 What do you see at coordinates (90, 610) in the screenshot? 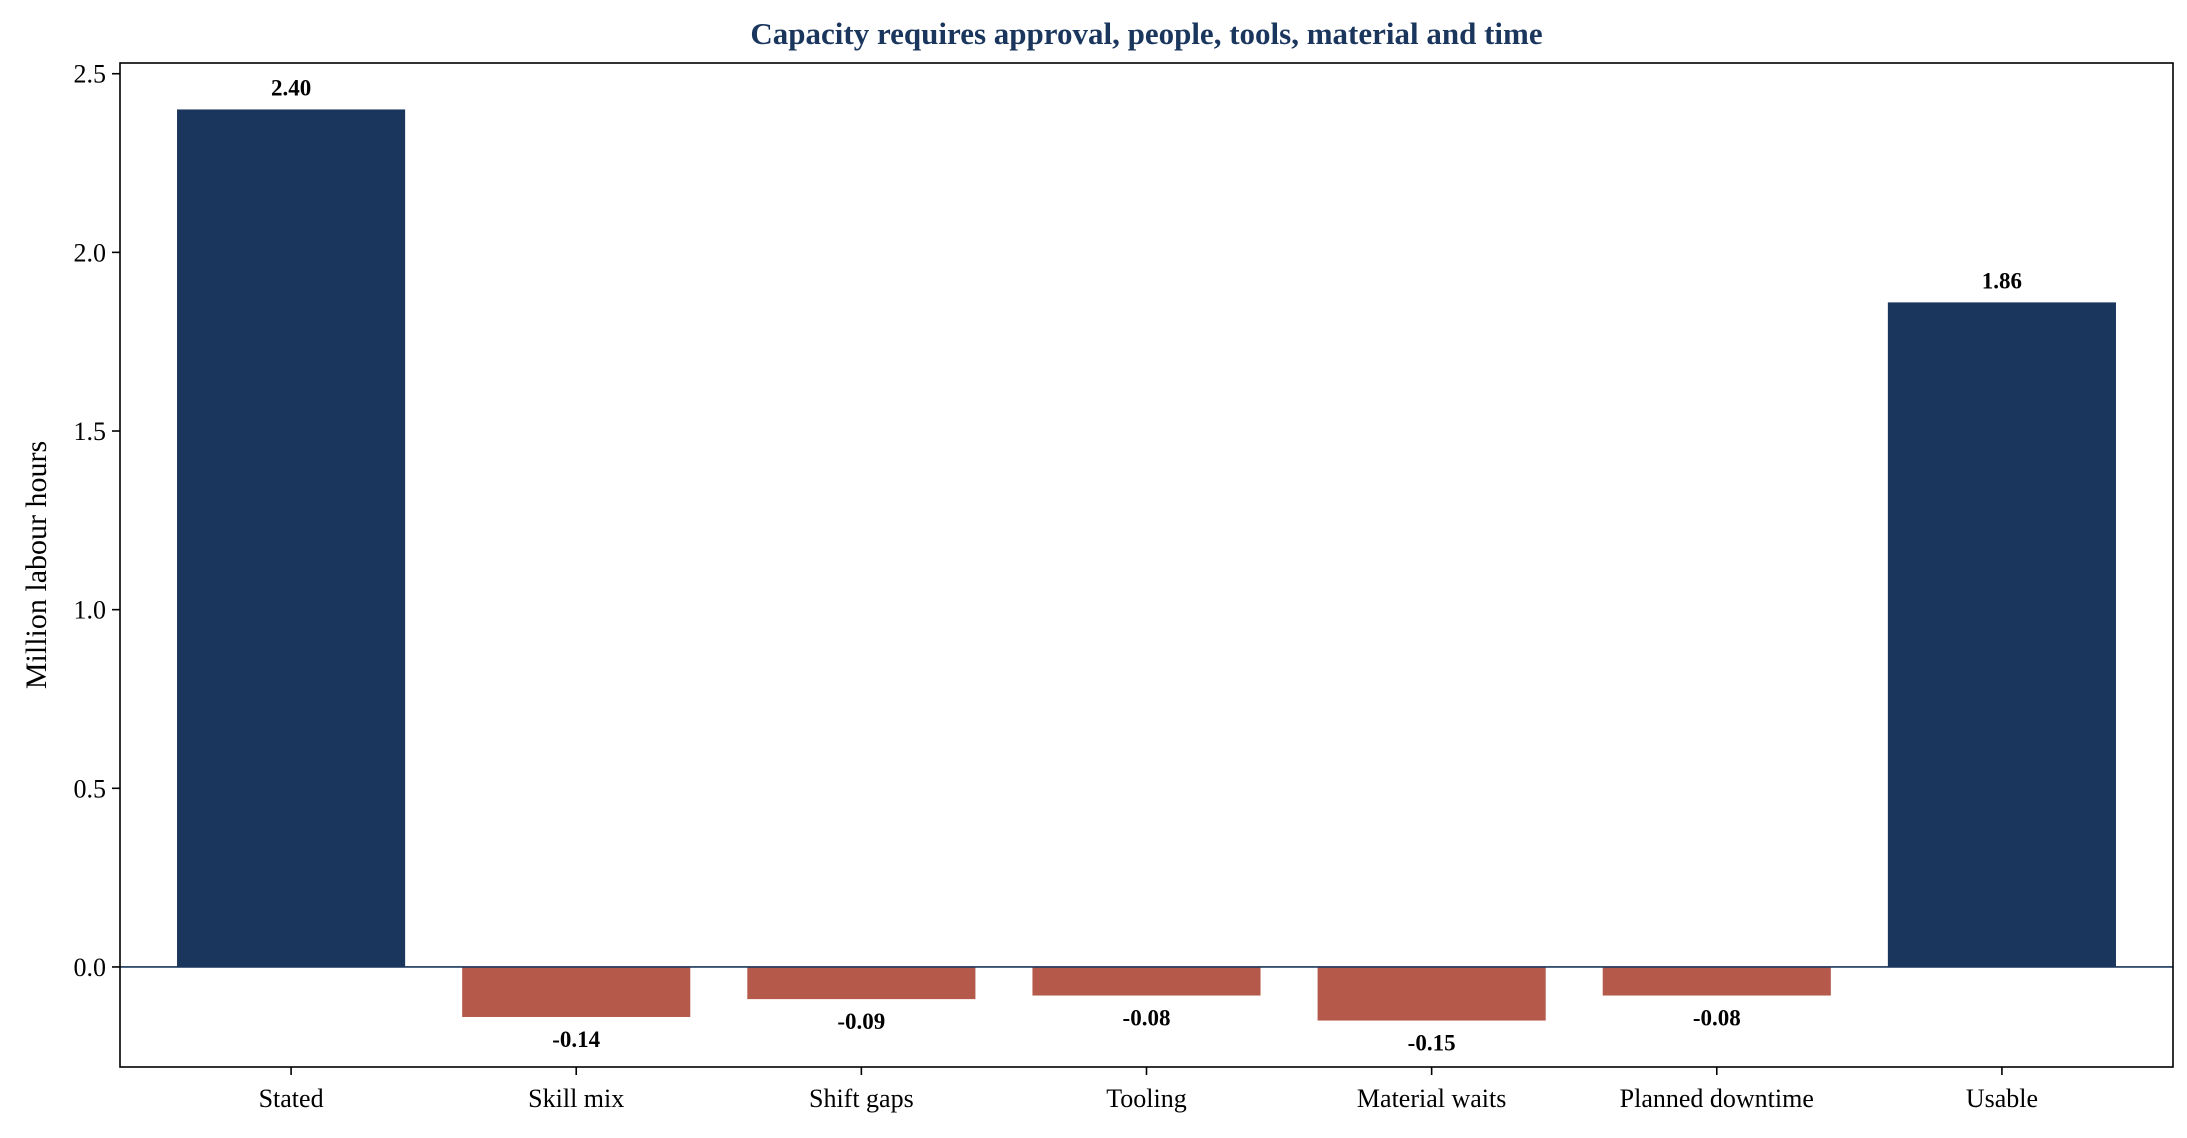
I see `y-tick-label: 1.0` at bounding box center [90, 610].